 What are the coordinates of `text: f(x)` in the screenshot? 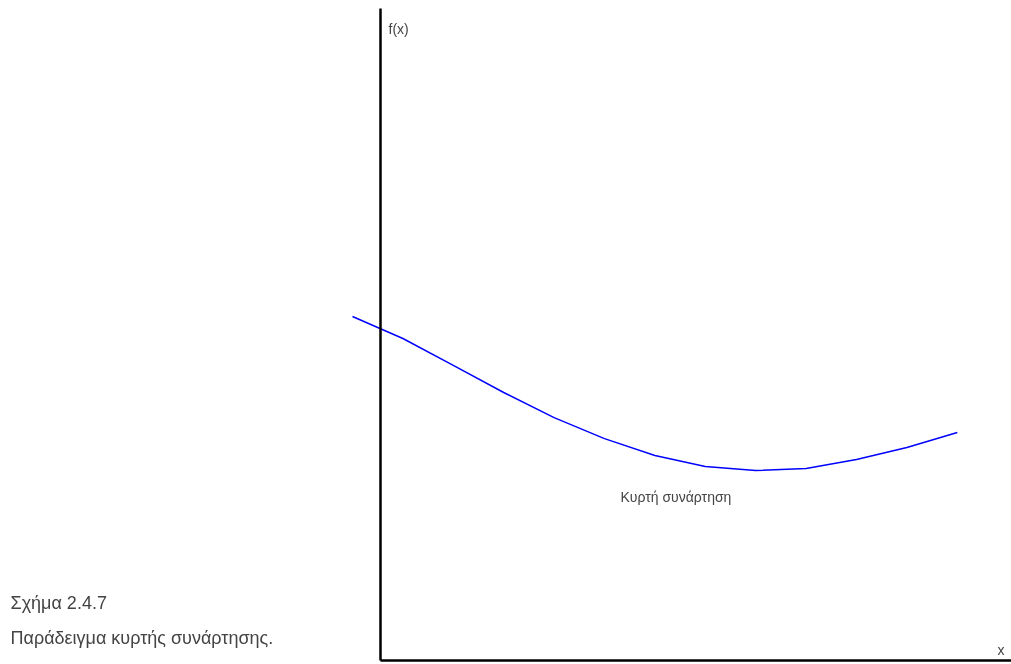 It's located at (398, 28).